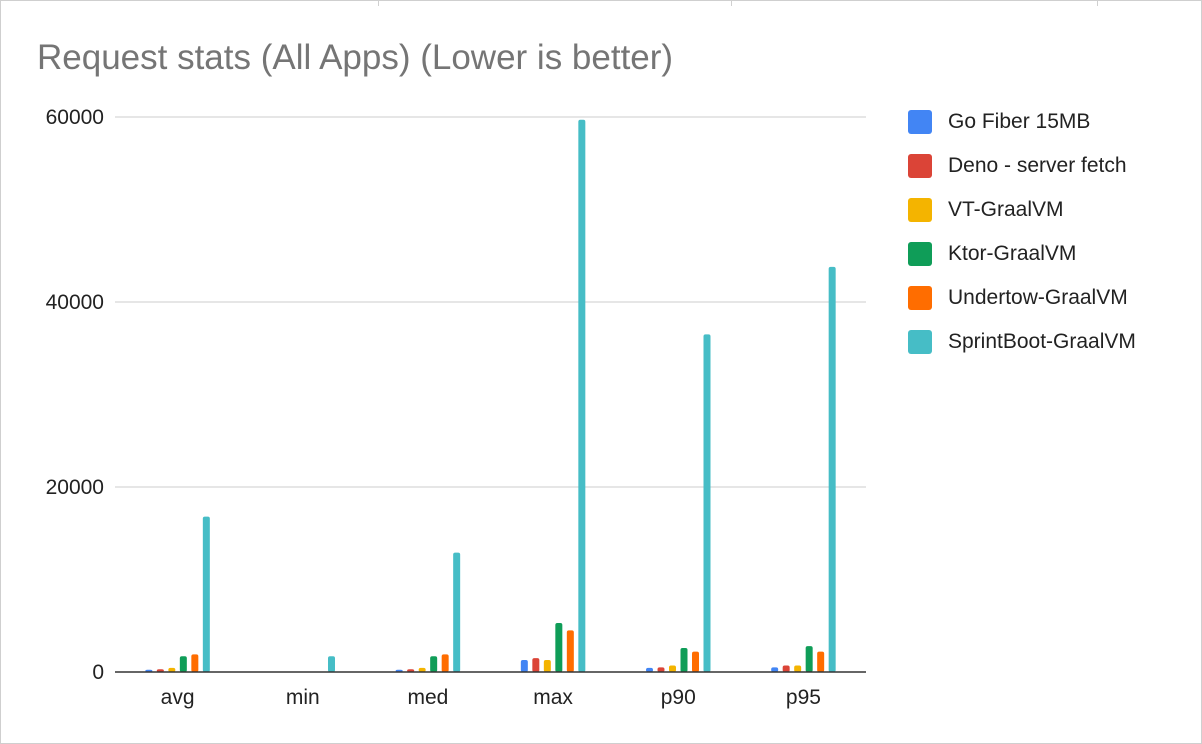  I want to click on y-tick-label: 20000, so click(75, 487).